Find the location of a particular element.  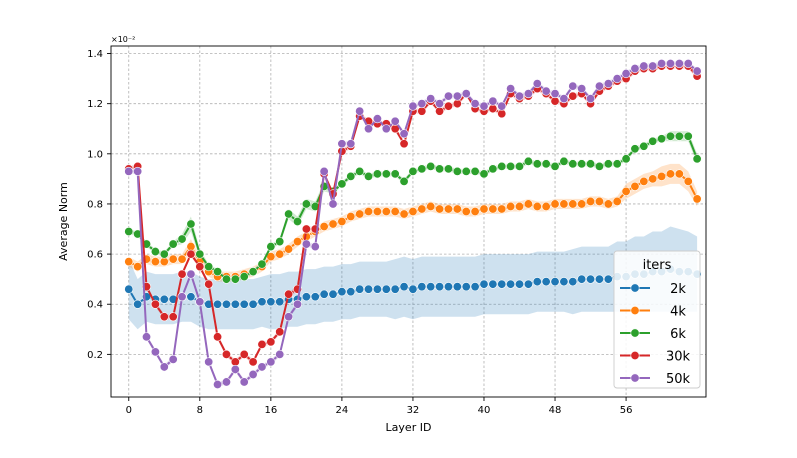

legend-marker is located at coordinates (635, 333).